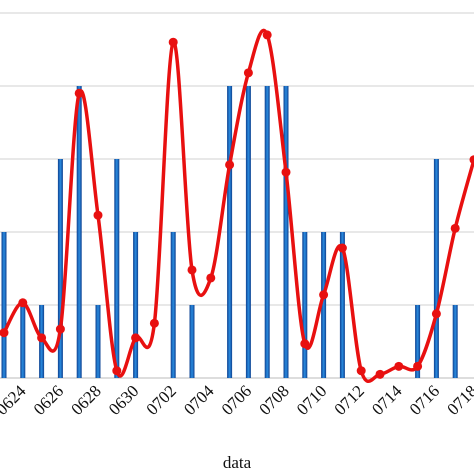 The width and height of the screenshot is (474, 474). Describe the element at coordinates (424, 399) in the screenshot. I see `x-tick-label: 0716` at that location.